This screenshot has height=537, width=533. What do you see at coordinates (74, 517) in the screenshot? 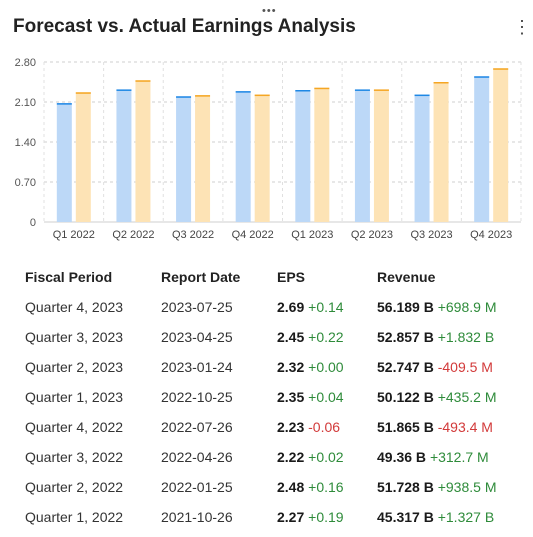
I see `cell-fiscal-period: Quarter 1, 2022` at bounding box center [74, 517].